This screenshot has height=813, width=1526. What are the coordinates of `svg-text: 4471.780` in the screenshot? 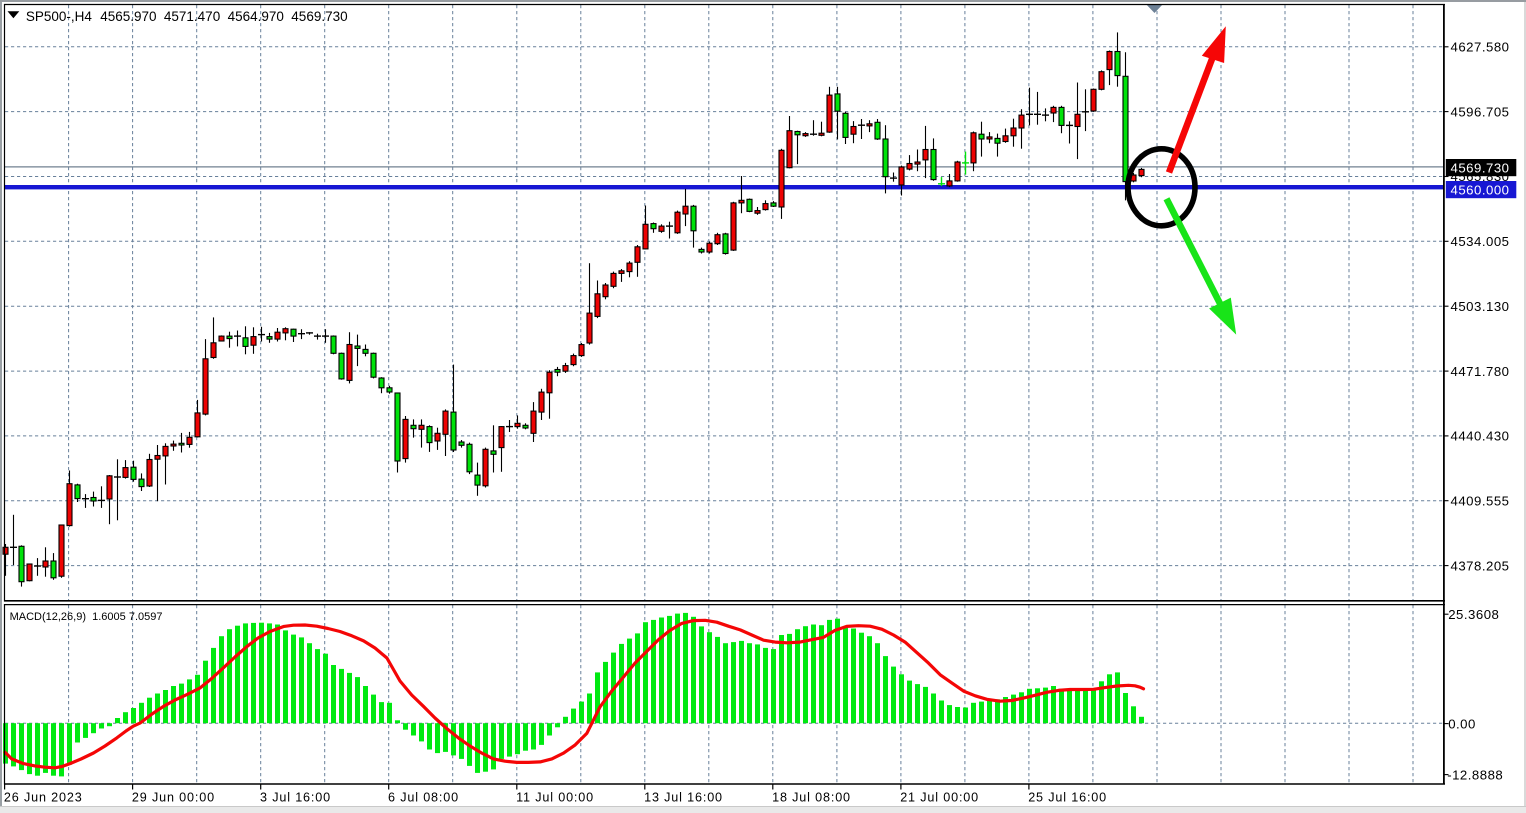 It's located at (1480, 371).